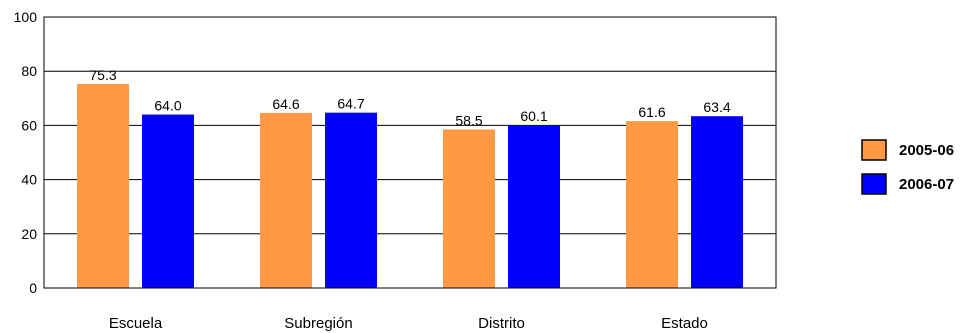  I want to click on y-tick-label: 0, so click(33, 288).